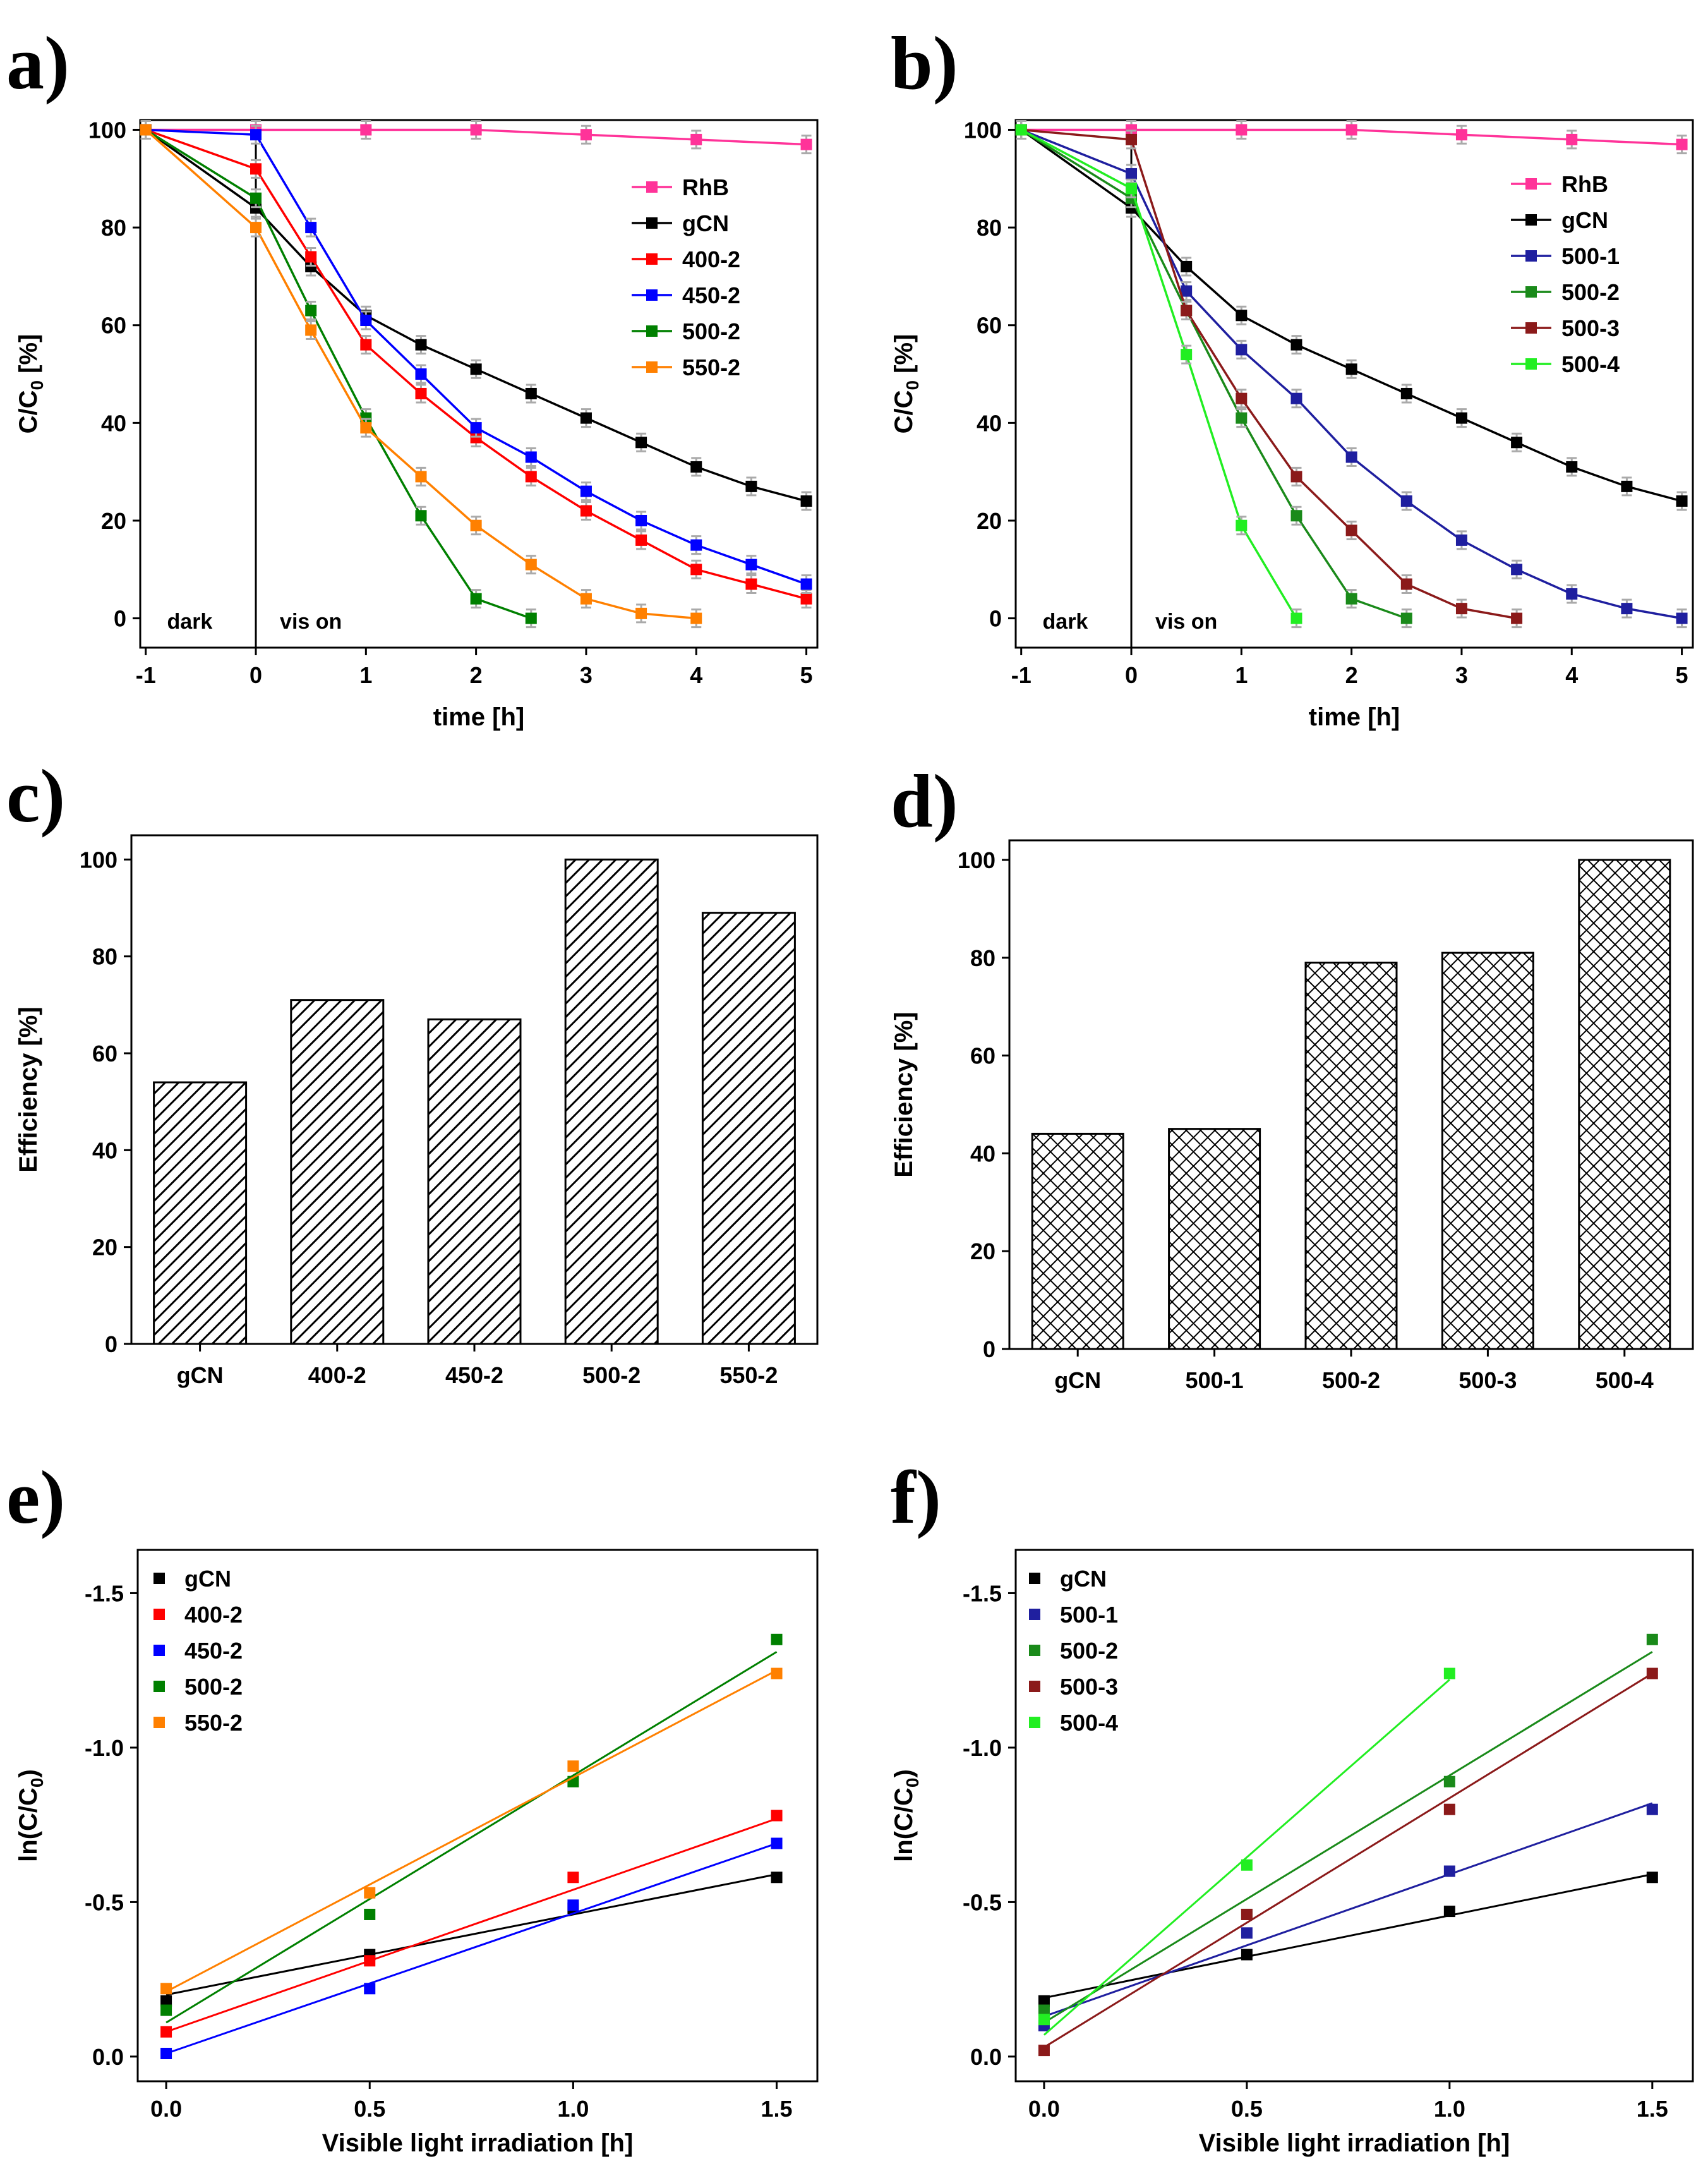  What do you see at coordinates (1089, 1615) in the screenshot?
I see `legend-label: 500-1` at bounding box center [1089, 1615].